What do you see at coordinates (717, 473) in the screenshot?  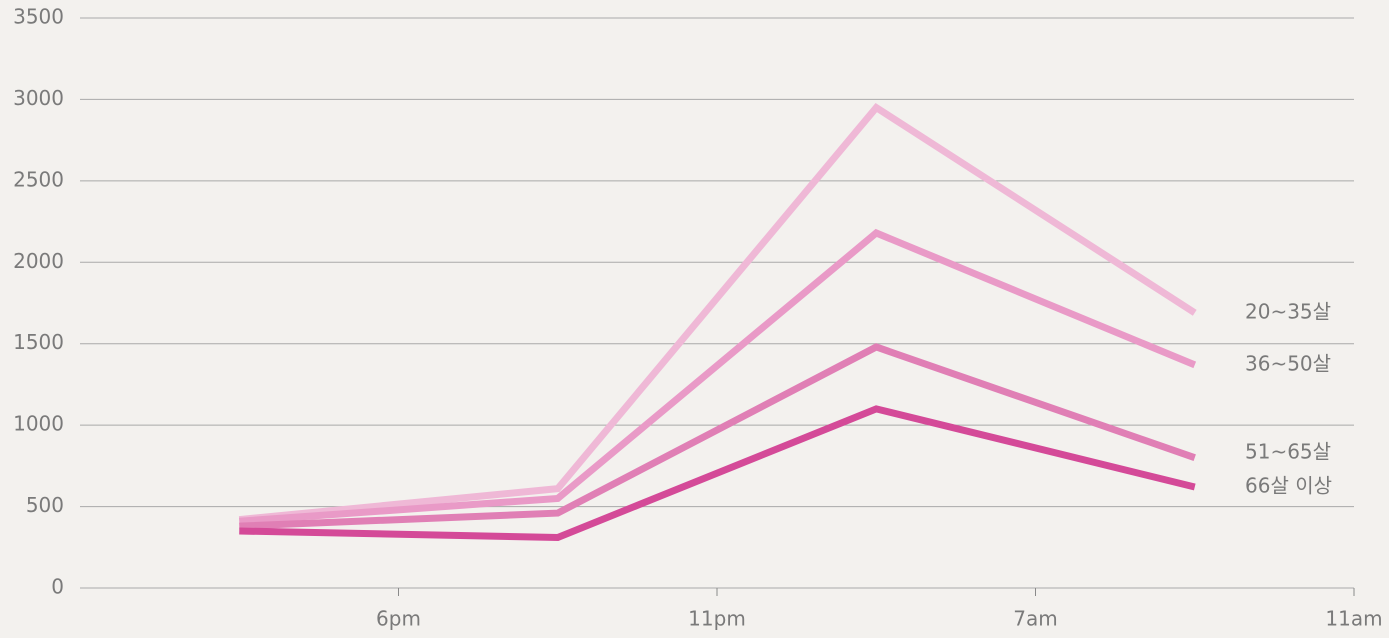 I see `series-line` at bounding box center [717, 473].